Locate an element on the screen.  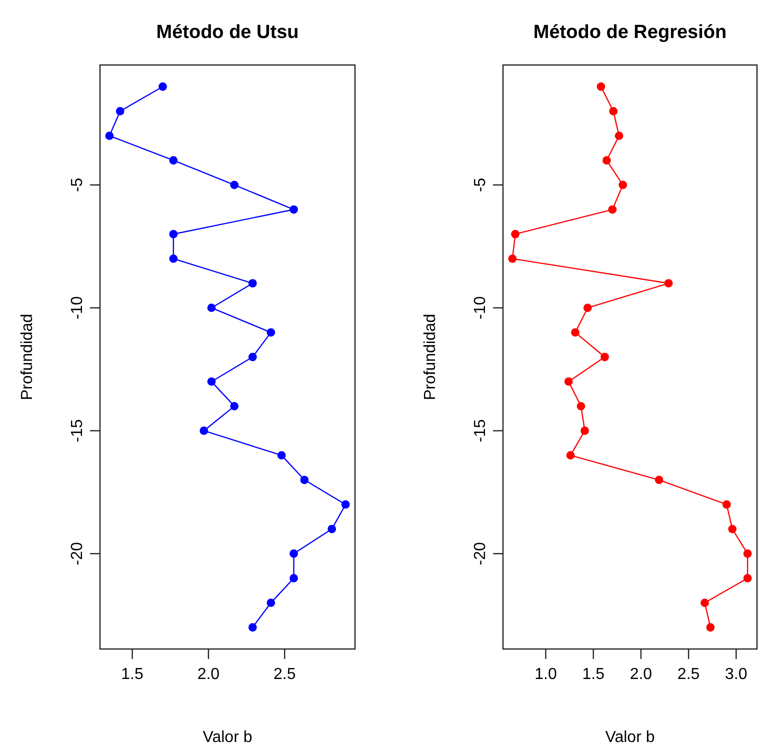
chart-title: Método de Regresión is located at coordinates (630, 32).